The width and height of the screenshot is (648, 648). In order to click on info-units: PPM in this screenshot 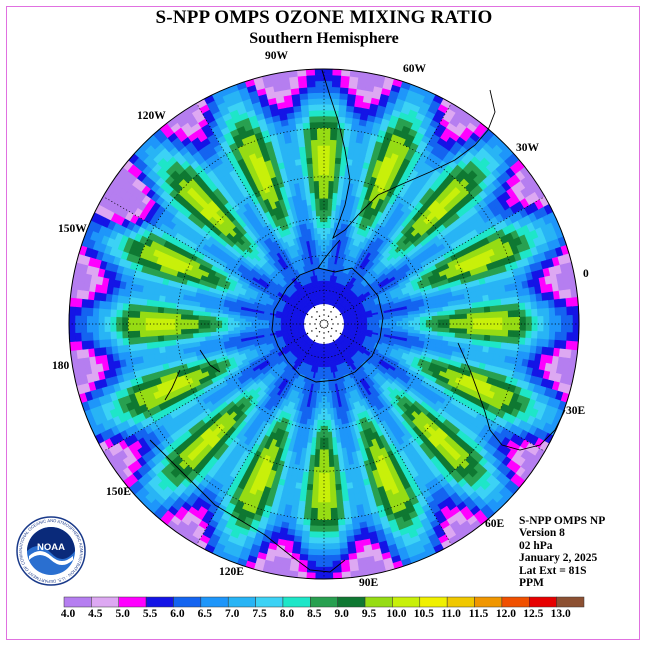, I will do `click(531, 583)`.